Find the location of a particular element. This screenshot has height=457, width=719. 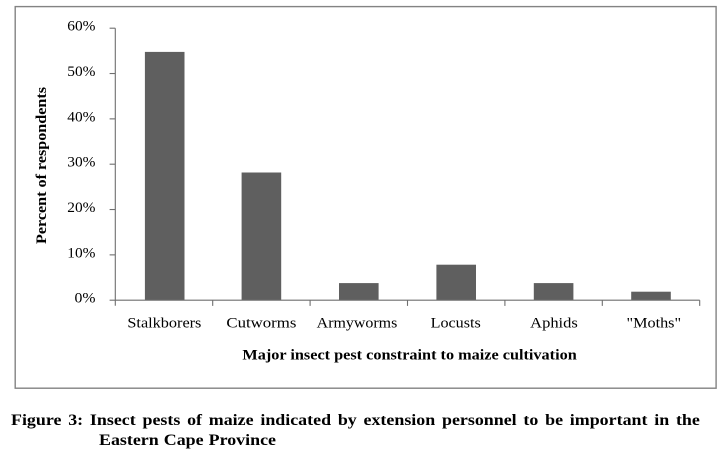

svg-text: Aphids is located at coordinates (554, 324).